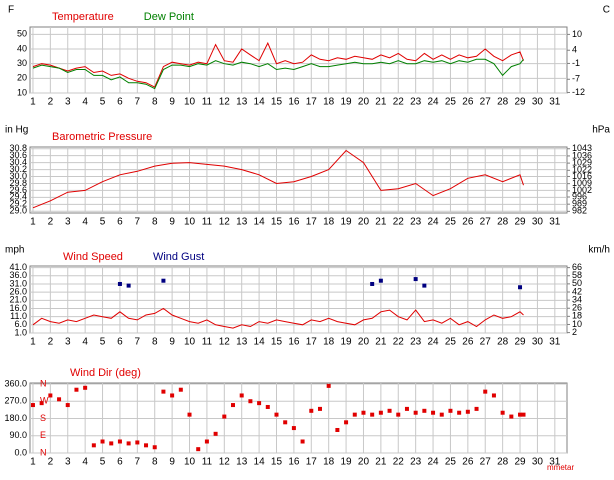 This screenshot has height=480, width=614. Describe the element at coordinates (22, 63) in the screenshot. I see `y-tick-label: 30` at that location.